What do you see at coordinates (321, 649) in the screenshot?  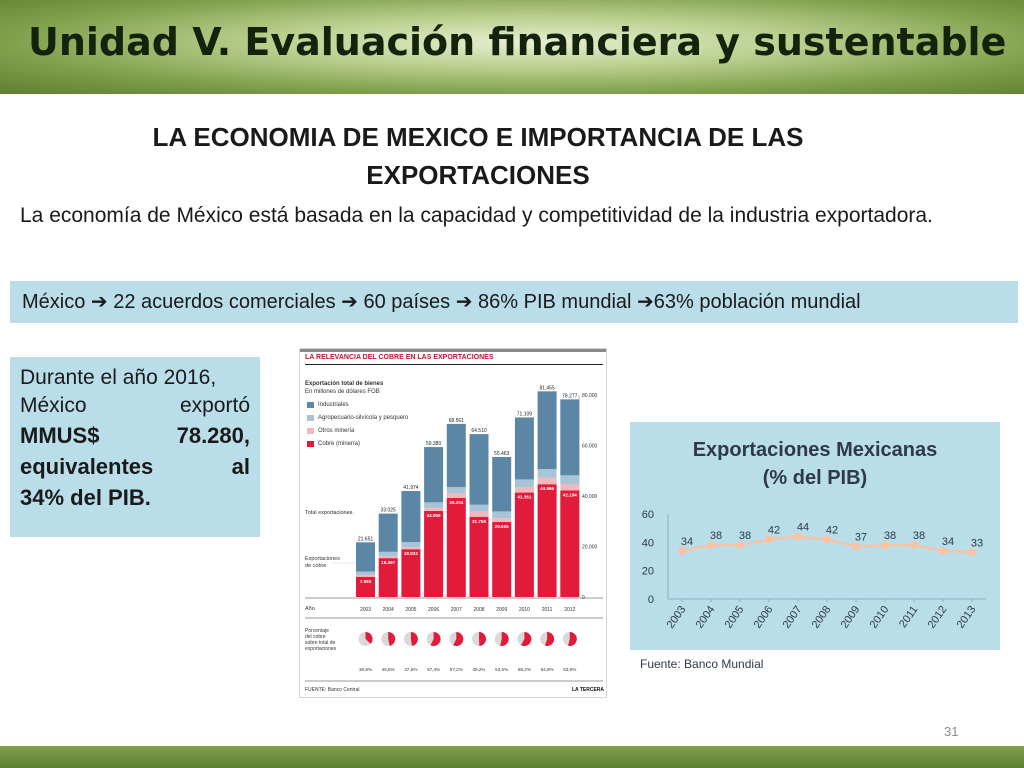 I see `label-pct-line: exportaciones` at bounding box center [321, 649].